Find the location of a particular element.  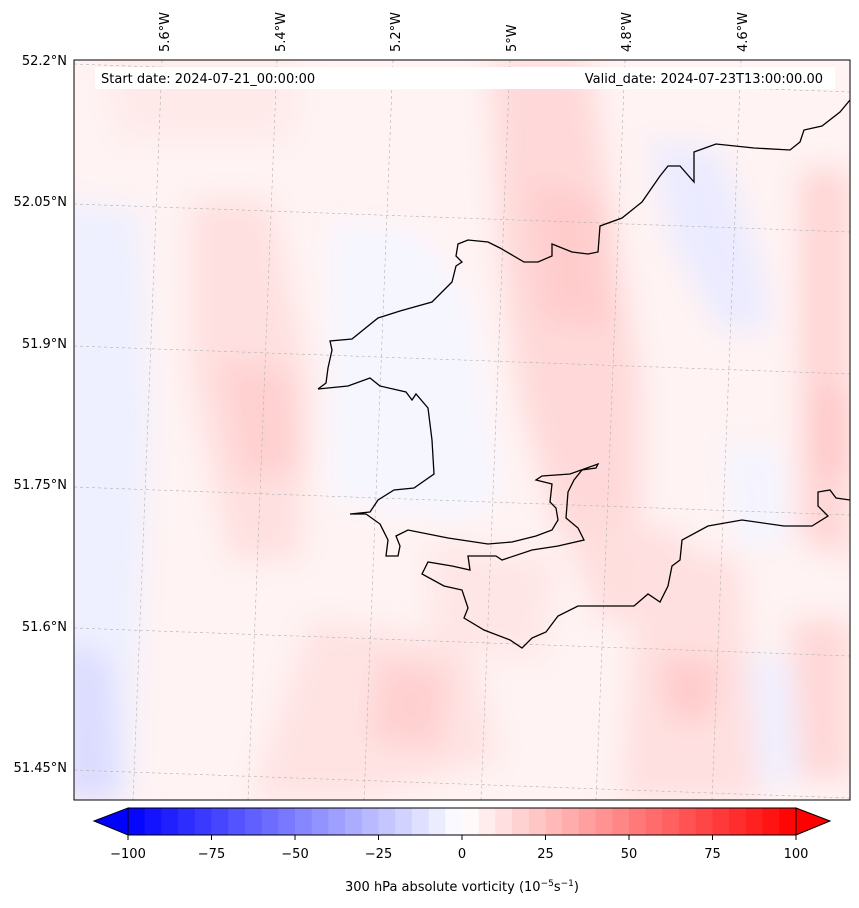

longitude-labels: 5.6°W 5.4°W 5.2°W 5°W 4.8°W 4.6°W is located at coordinates (454, 32).